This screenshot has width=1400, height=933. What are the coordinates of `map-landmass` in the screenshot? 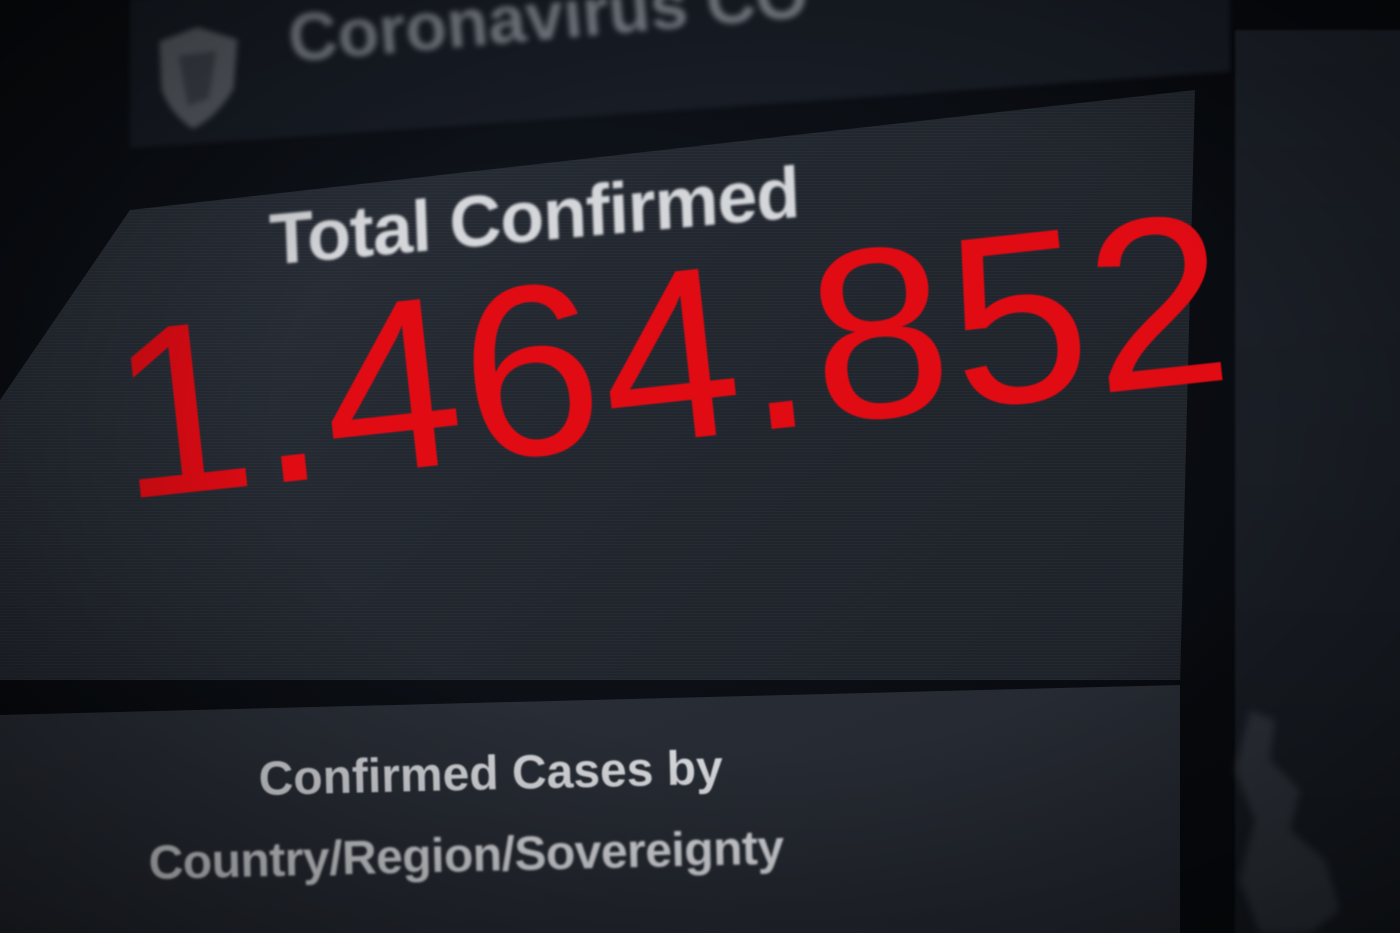 It's located at (1287, 821).